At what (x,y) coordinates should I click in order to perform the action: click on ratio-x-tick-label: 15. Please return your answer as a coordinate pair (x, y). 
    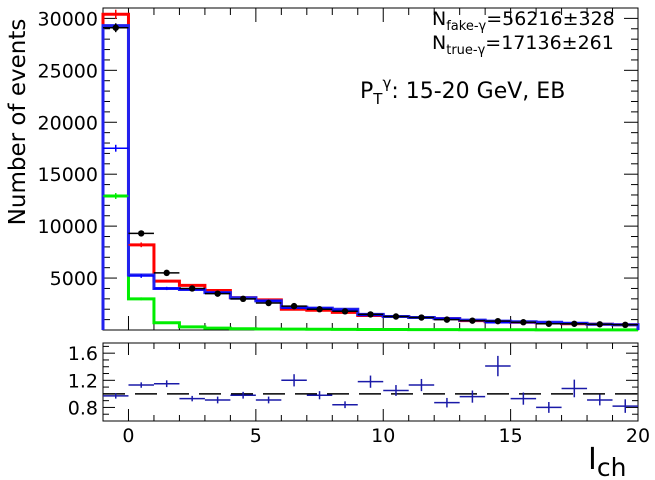
    Looking at the image, I should click on (511, 436).